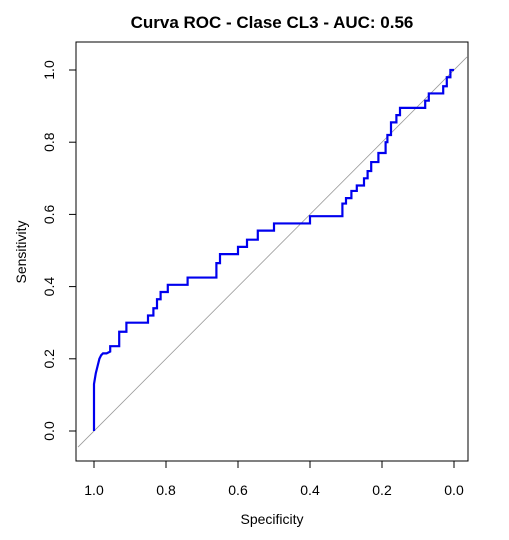  I want to click on y-tick-label: 0.2, so click(49, 359).